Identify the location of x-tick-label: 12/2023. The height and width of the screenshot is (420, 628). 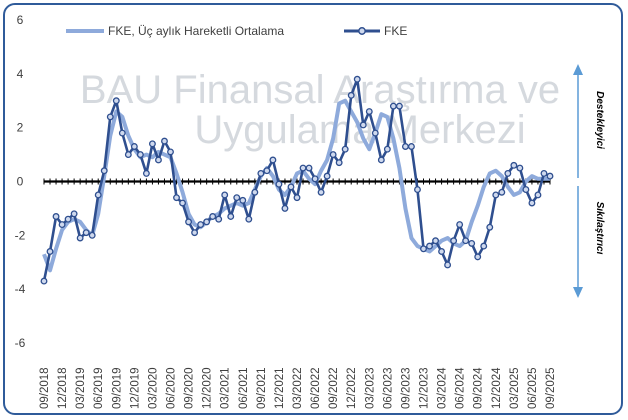
(425, 388).